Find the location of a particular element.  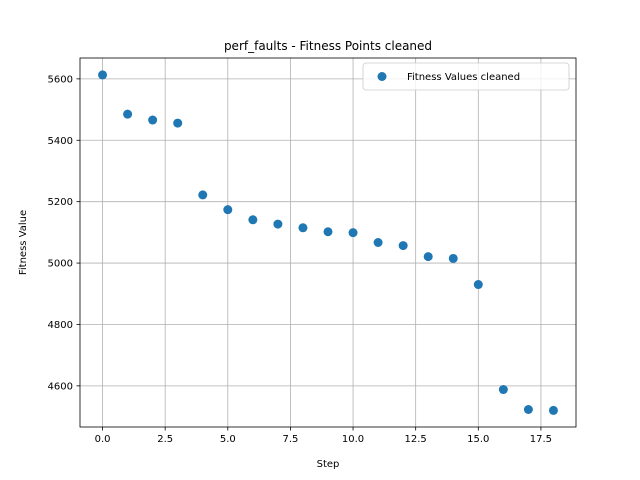

legend: Fitness Values cleaned is located at coordinates (466, 76).